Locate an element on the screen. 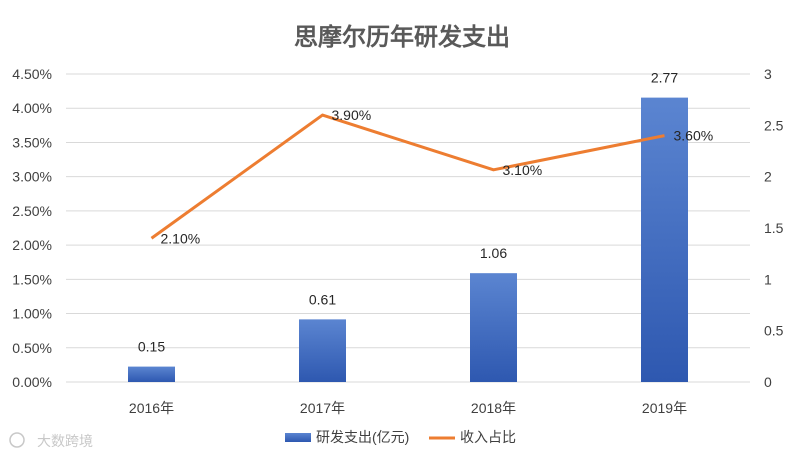 This screenshot has width=804, height=458. left-tick-label: 2.00% is located at coordinates (32, 245).